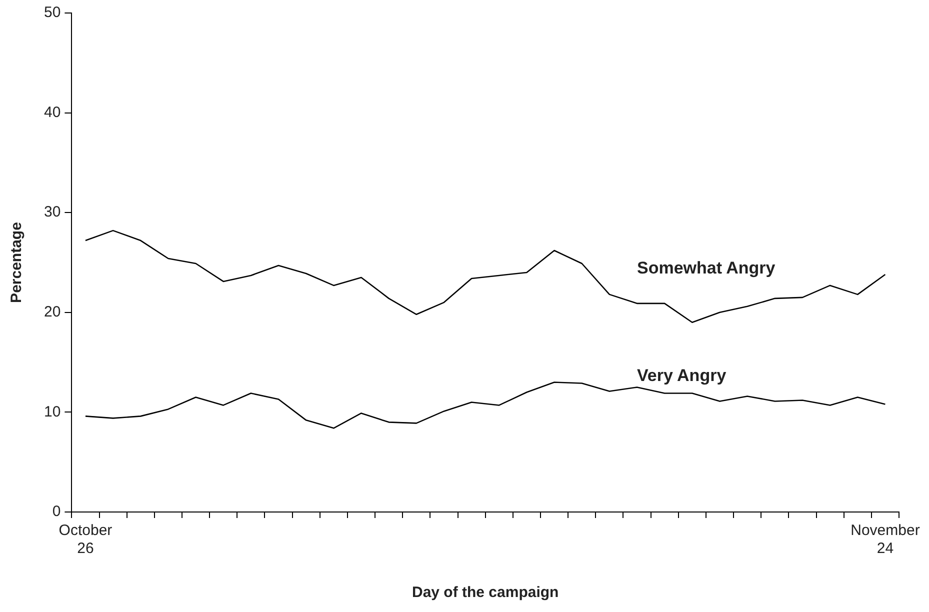  I want to click on x-axis-title: Day of the campaign, so click(485, 593).